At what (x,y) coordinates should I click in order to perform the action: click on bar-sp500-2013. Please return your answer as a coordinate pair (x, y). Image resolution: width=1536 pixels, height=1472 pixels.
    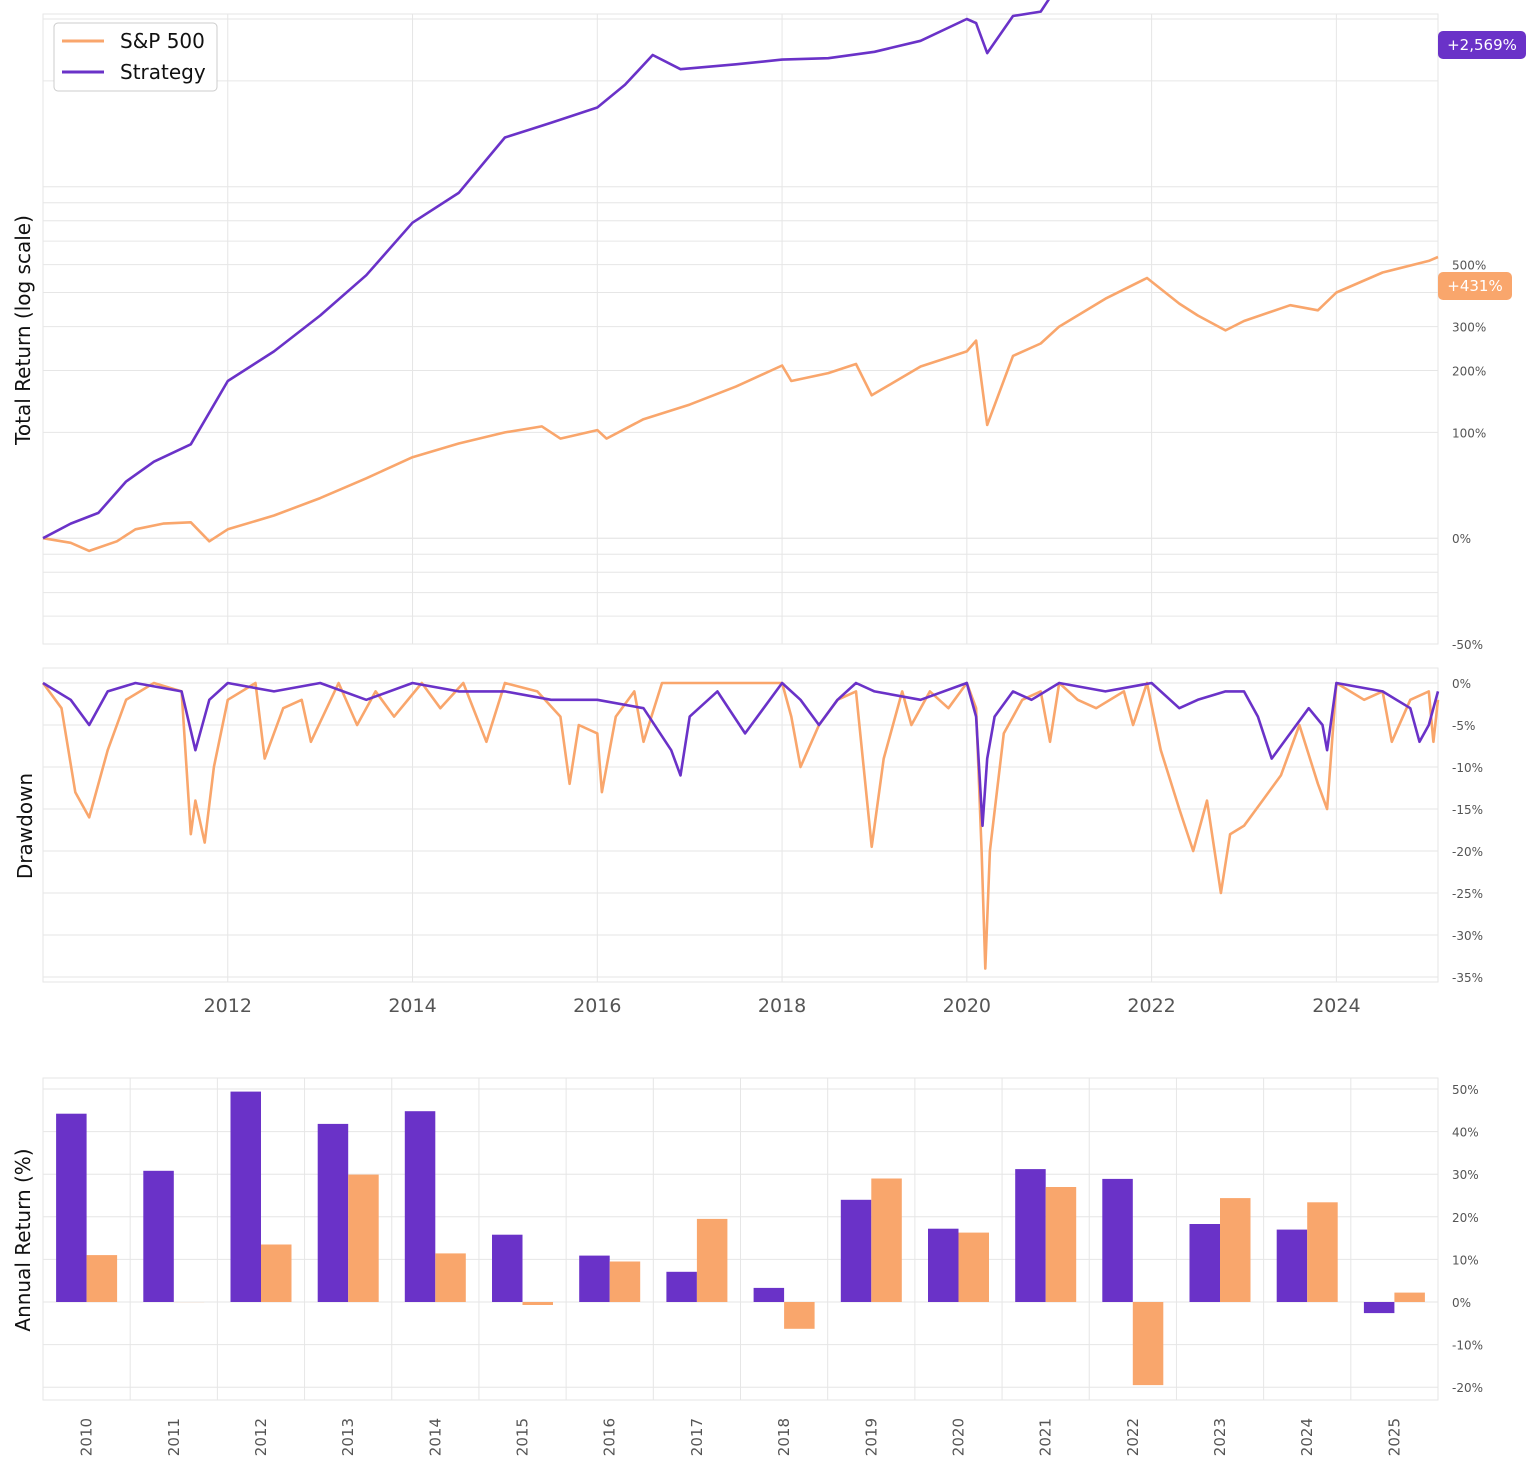
    Looking at the image, I should click on (363, 1238).